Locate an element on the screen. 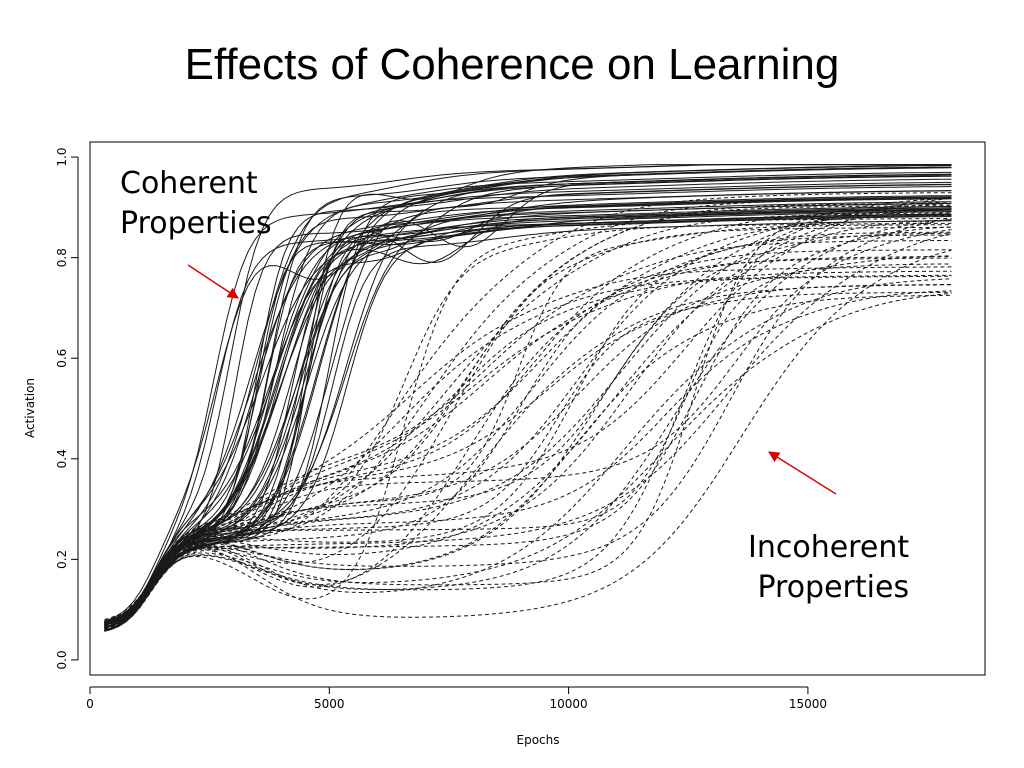  x-tick-label: 15000 is located at coordinates (808, 704).